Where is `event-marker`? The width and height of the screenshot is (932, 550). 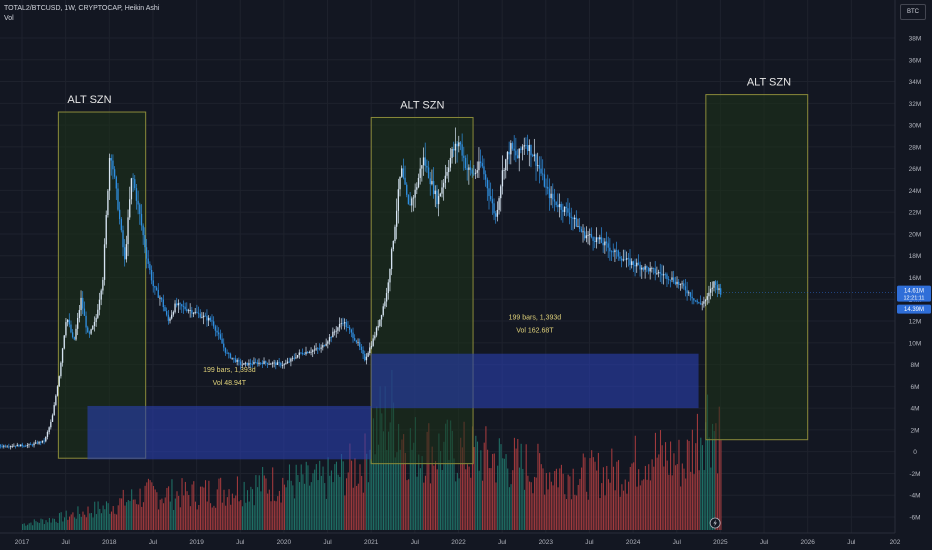
event-marker is located at coordinates (715, 523).